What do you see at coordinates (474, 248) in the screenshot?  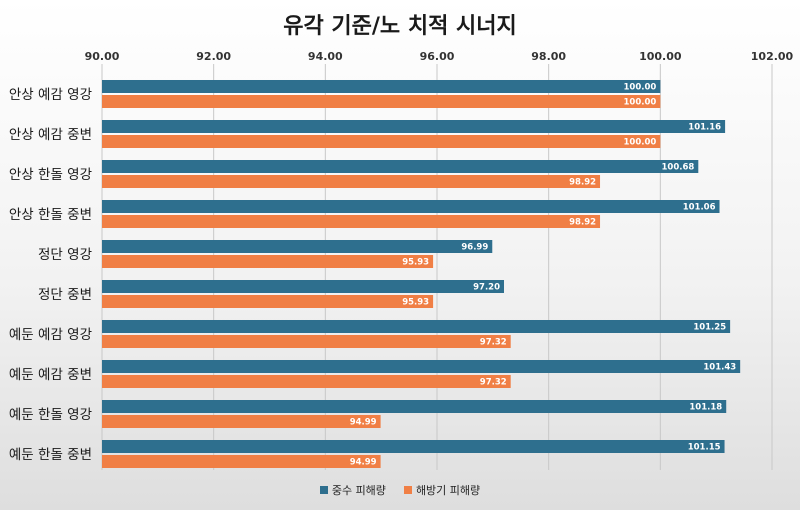 I see `data-label: 96.99` at bounding box center [474, 248].